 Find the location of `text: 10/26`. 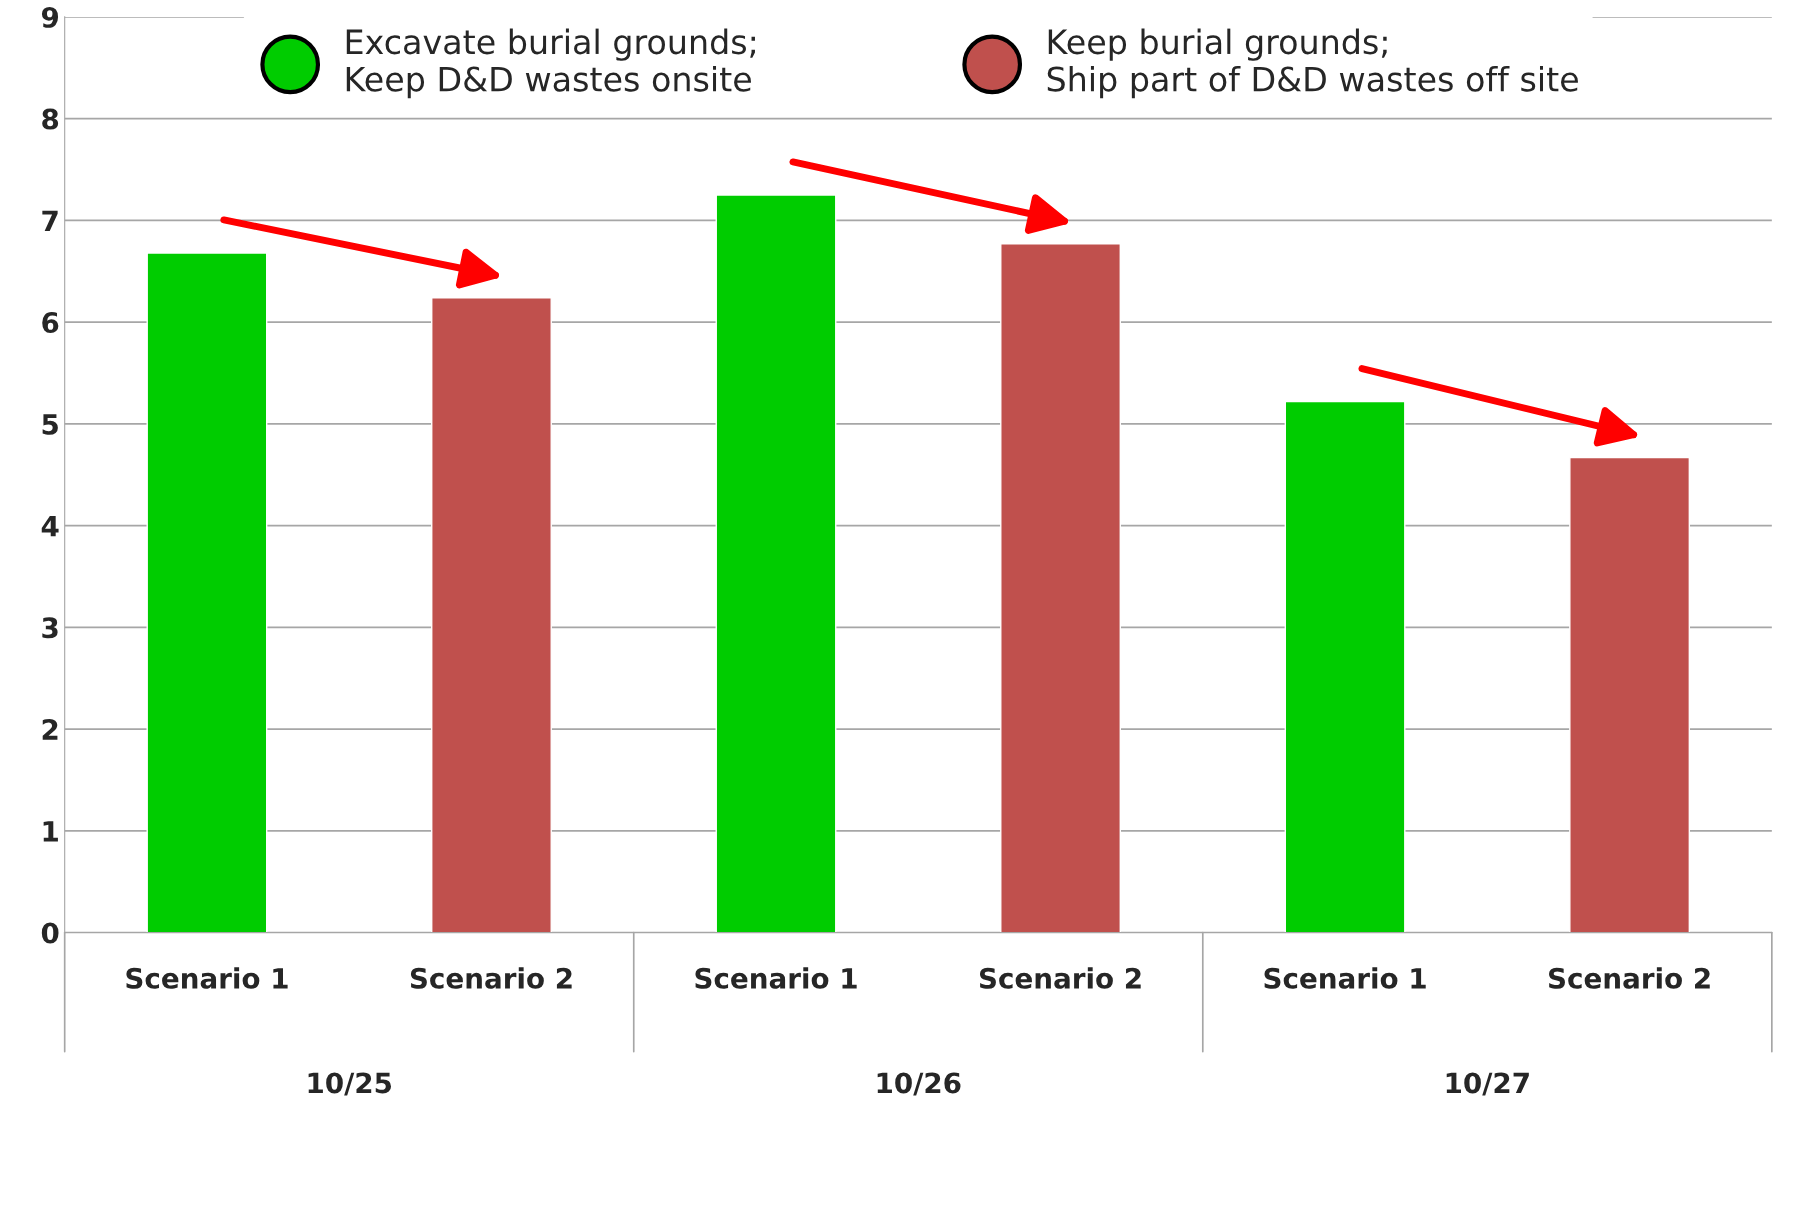

text: 10/26 is located at coordinates (919, 1084).